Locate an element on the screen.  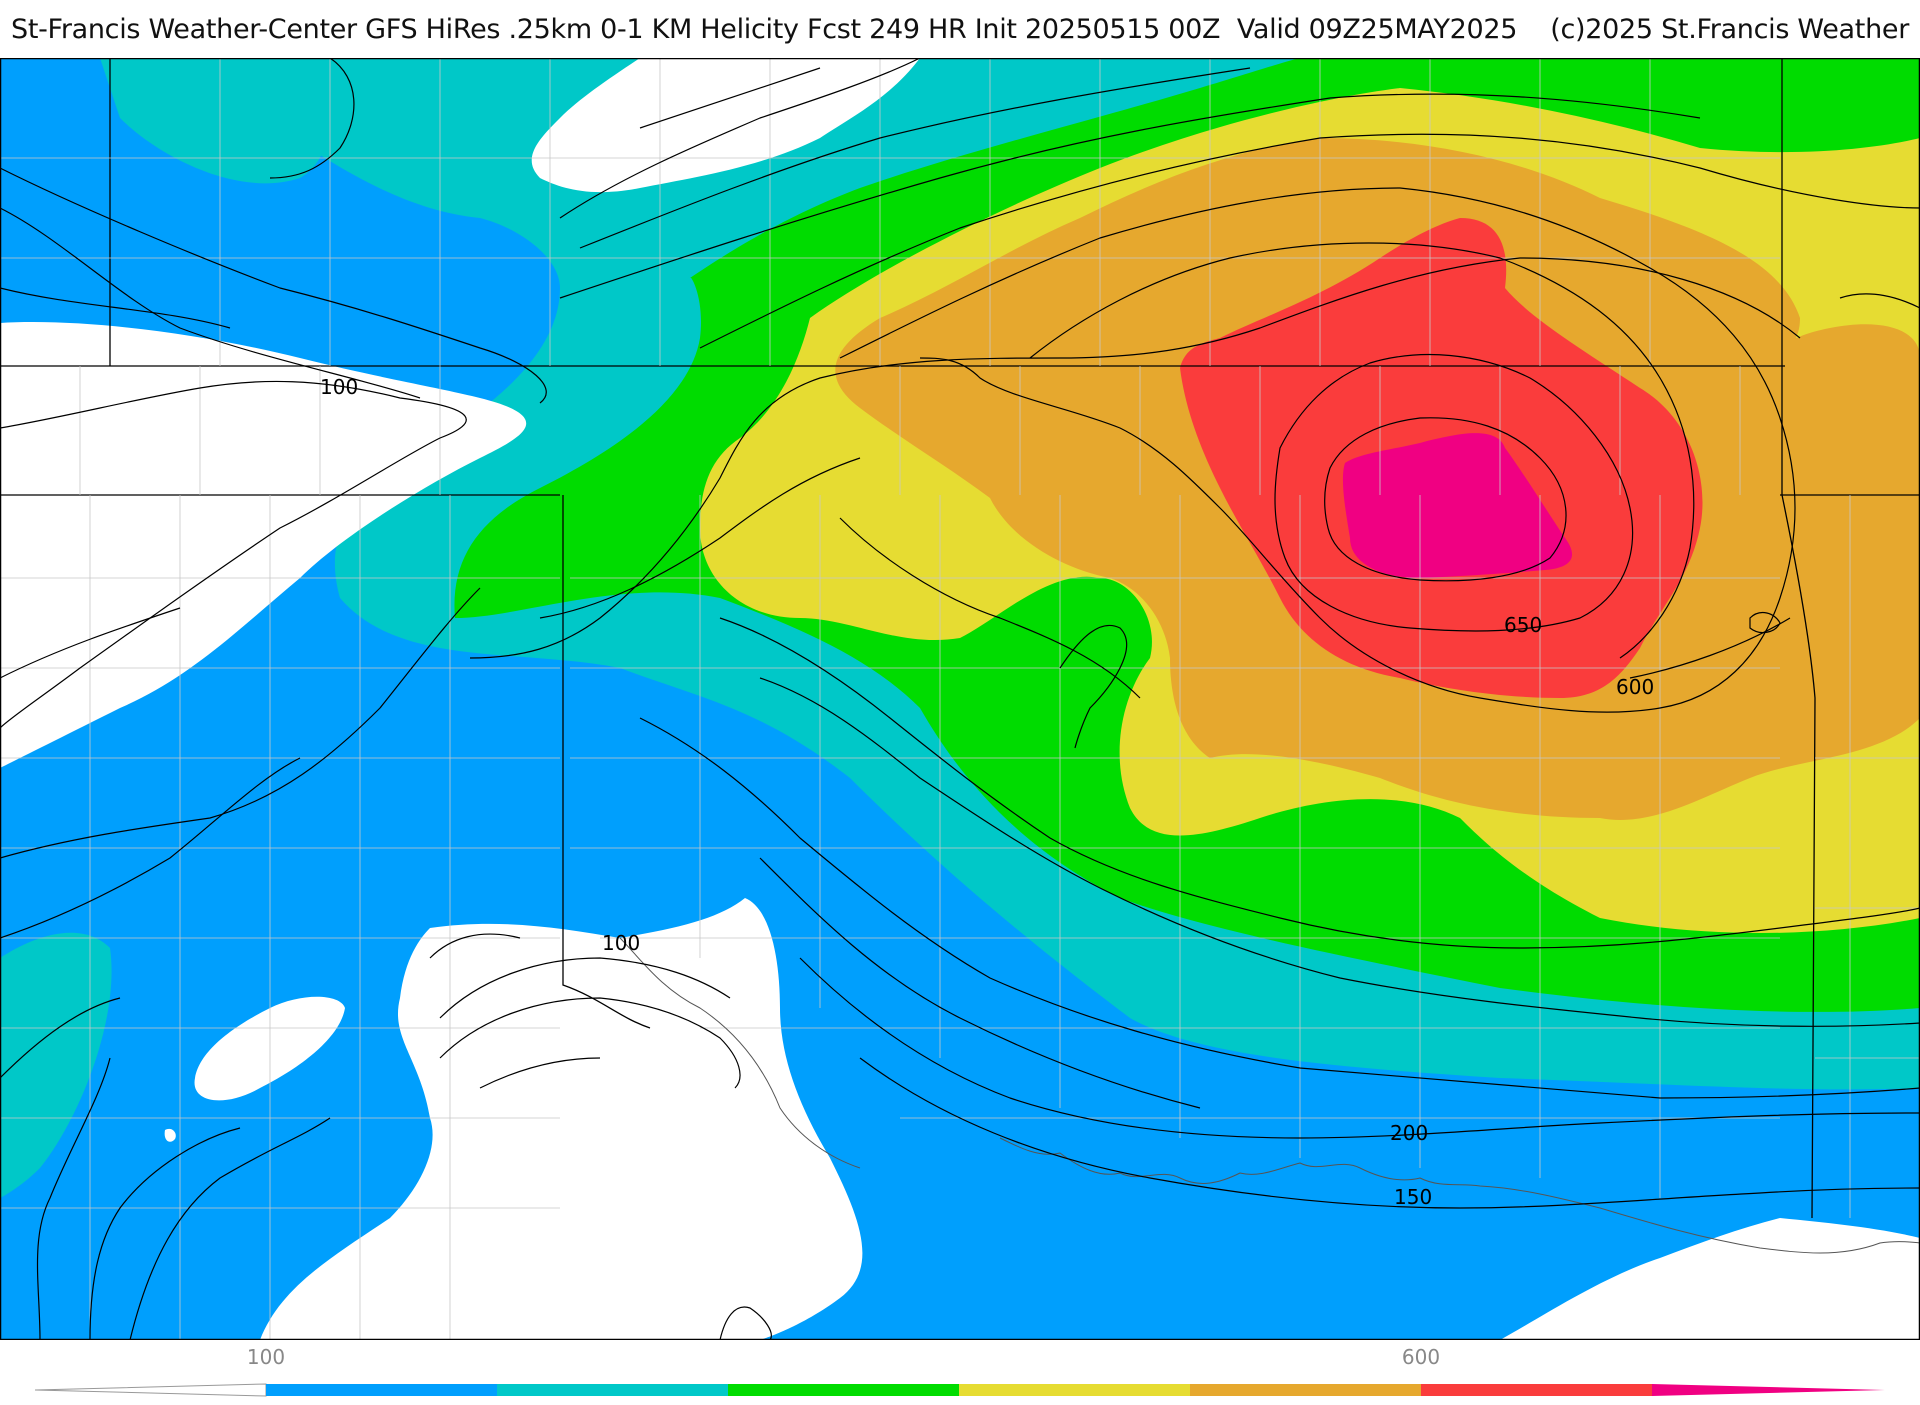
fill-teal-patch-sw is located at coordinates (56, 1065).